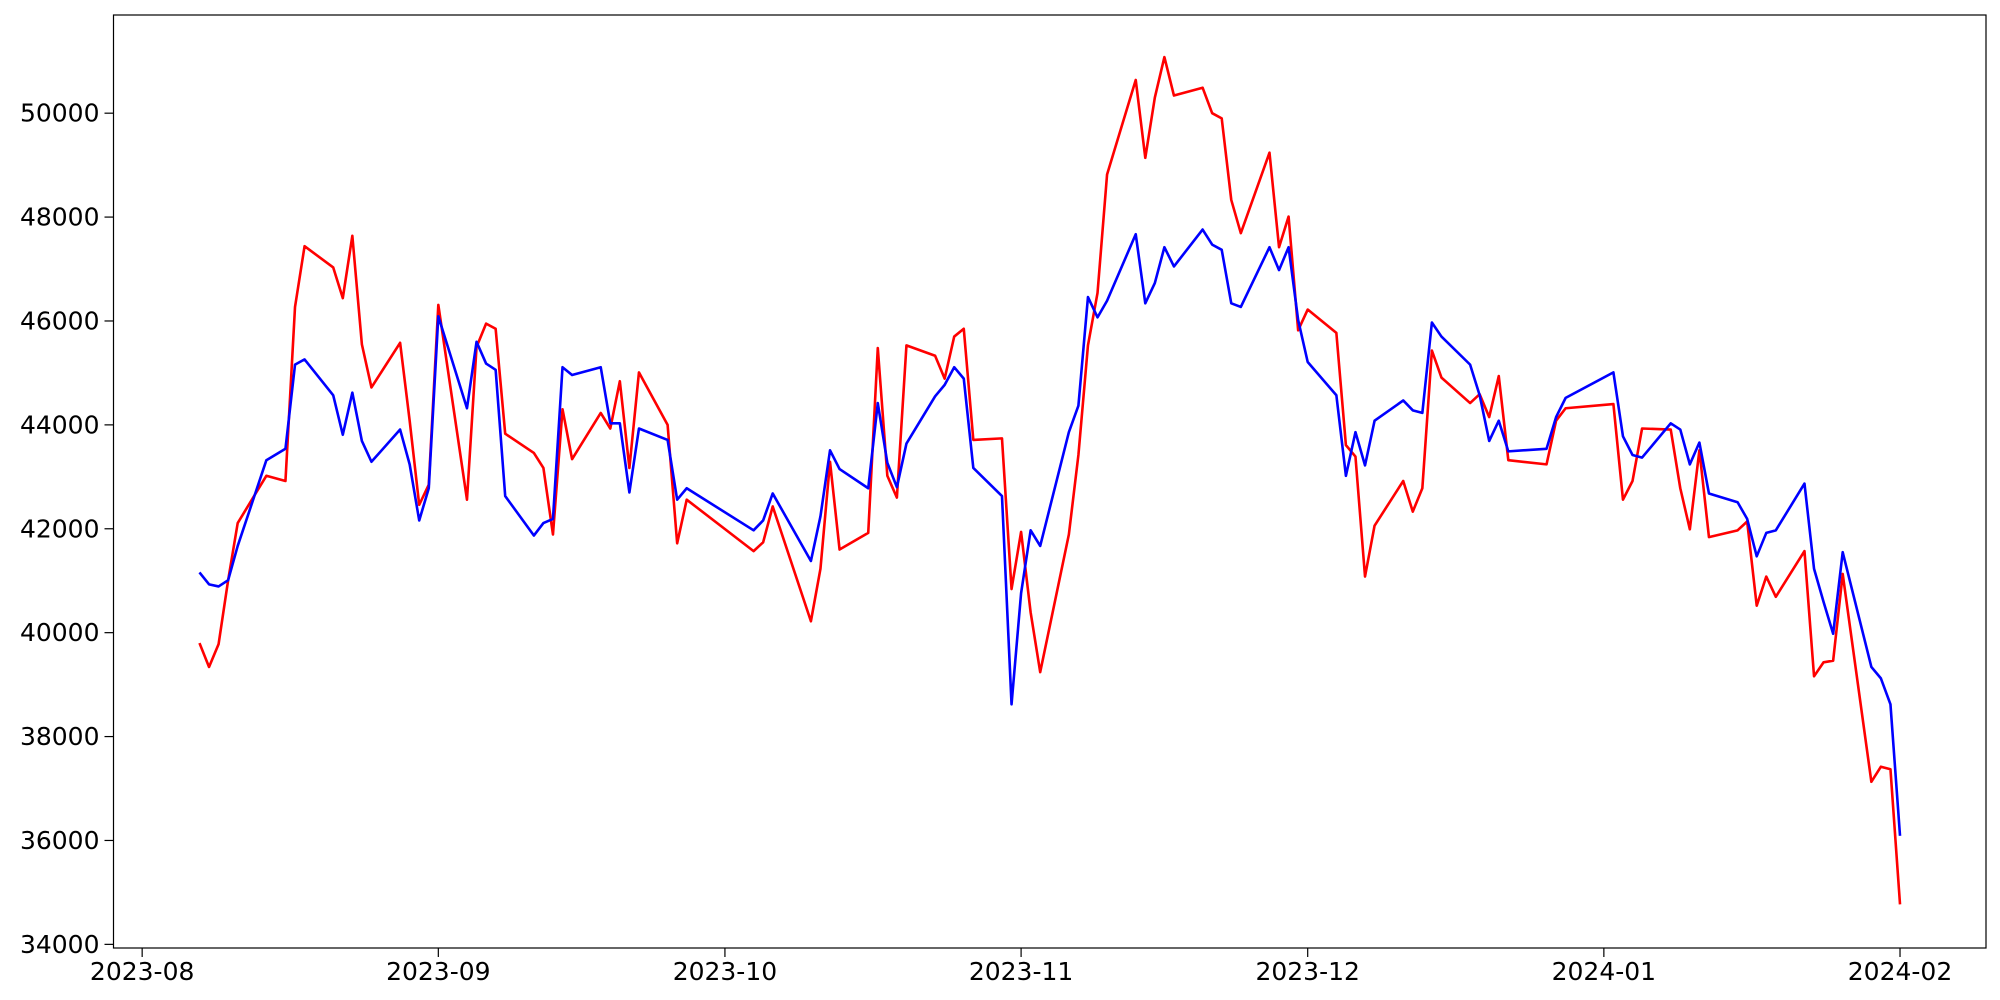 The width and height of the screenshot is (2000, 1000). I want to click on x-tick-label: 2024-02, so click(1900, 971).